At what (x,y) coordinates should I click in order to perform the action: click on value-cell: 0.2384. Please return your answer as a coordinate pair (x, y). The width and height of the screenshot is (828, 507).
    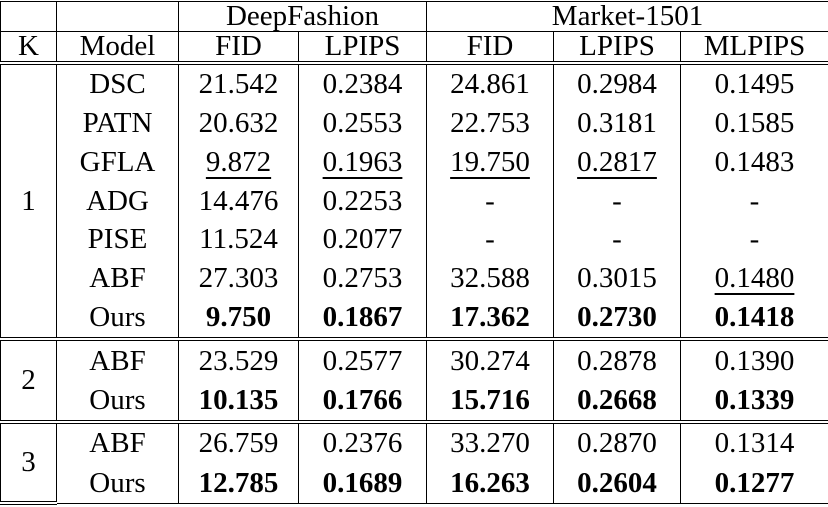
    Looking at the image, I should click on (363, 83).